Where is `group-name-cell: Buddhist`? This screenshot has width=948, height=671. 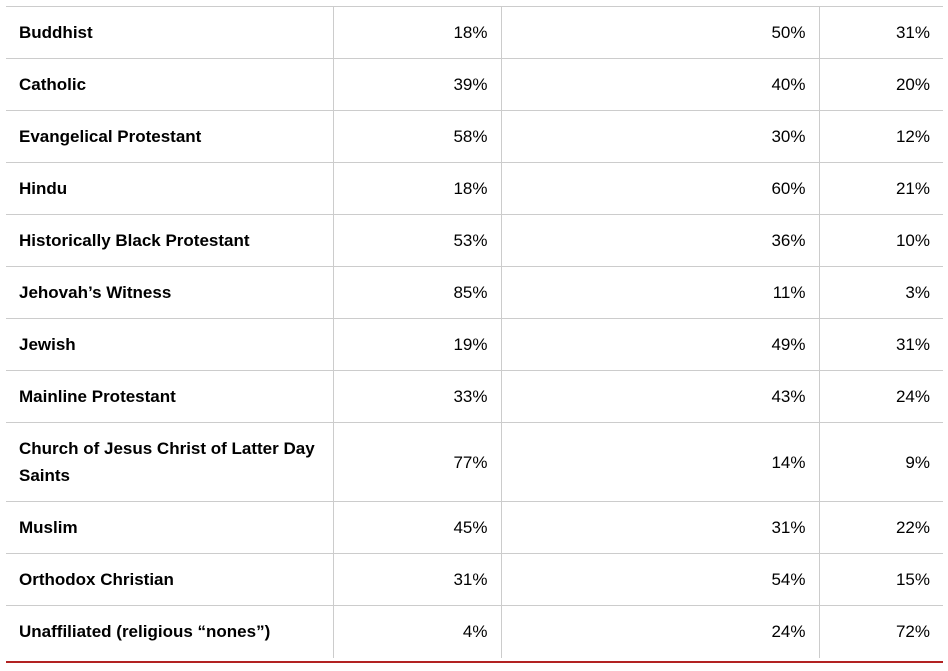
group-name-cell: Buddhist is located at coordinates (170, 32).